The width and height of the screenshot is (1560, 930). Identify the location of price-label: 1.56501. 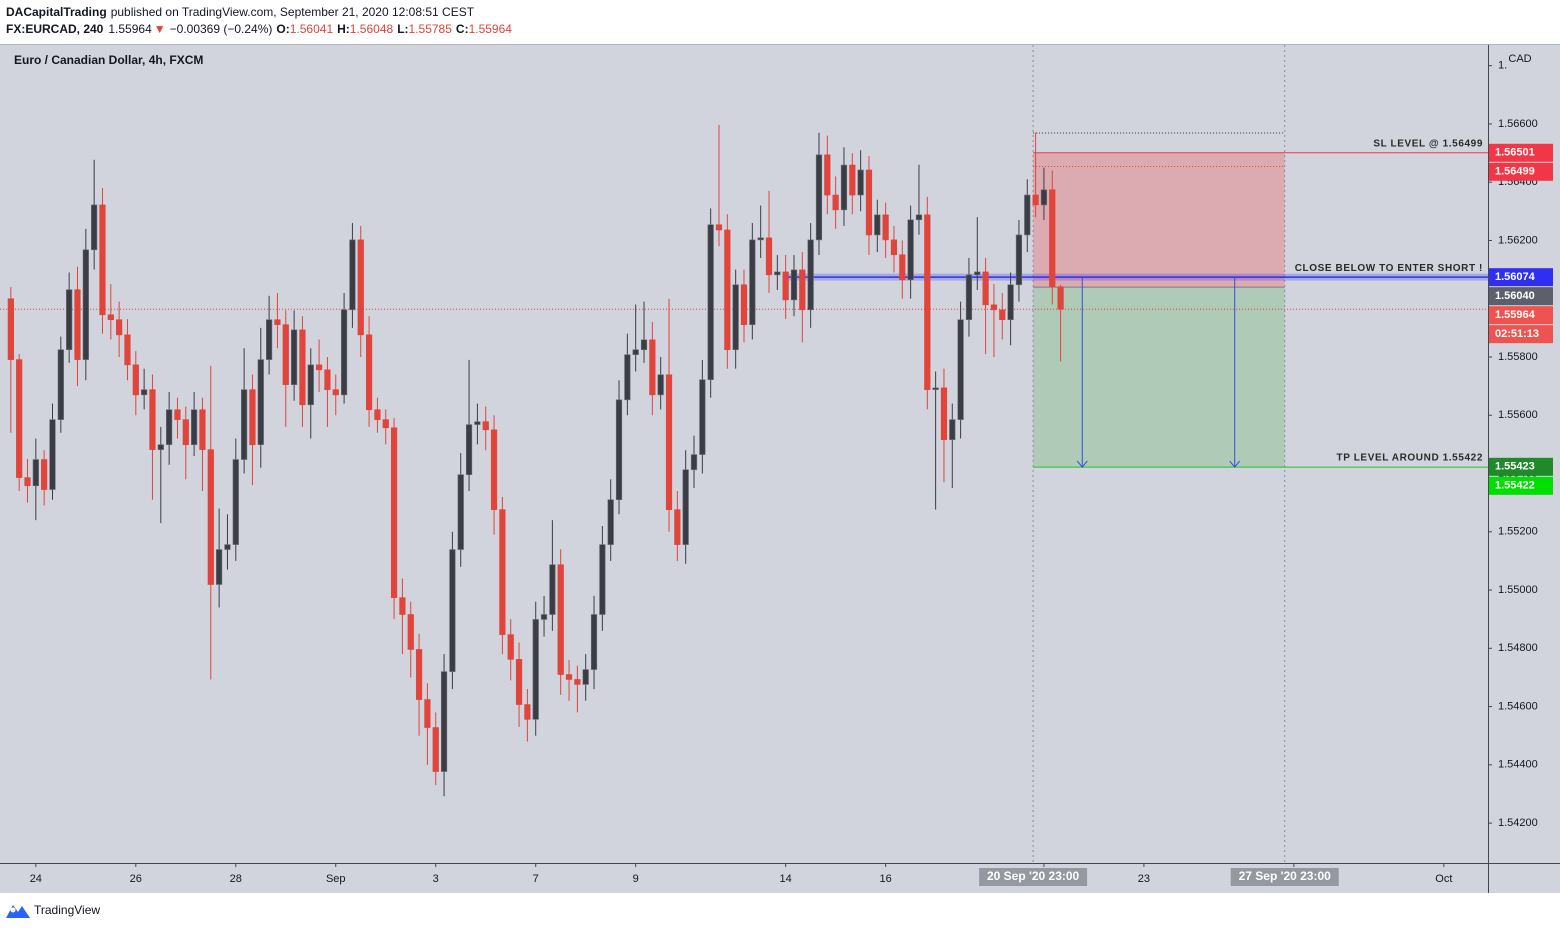
(1515, 153).